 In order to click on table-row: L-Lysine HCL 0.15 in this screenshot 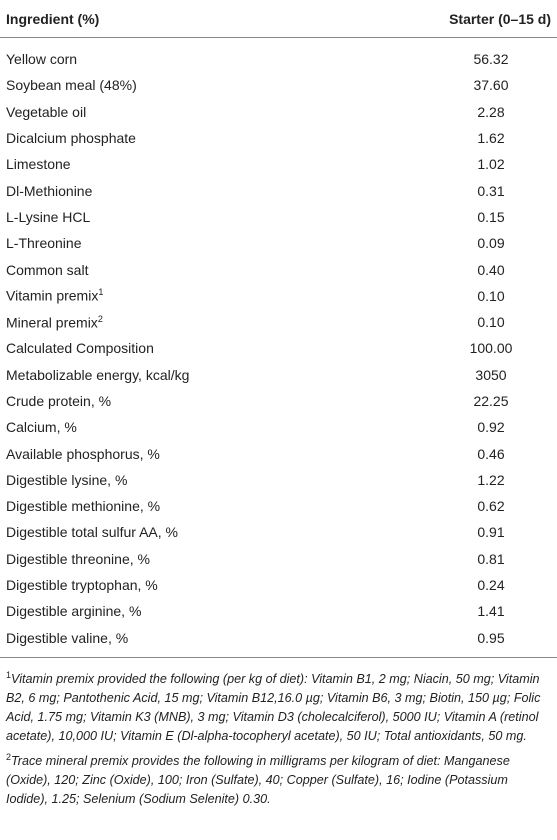, I will do `click(278, 217)`.